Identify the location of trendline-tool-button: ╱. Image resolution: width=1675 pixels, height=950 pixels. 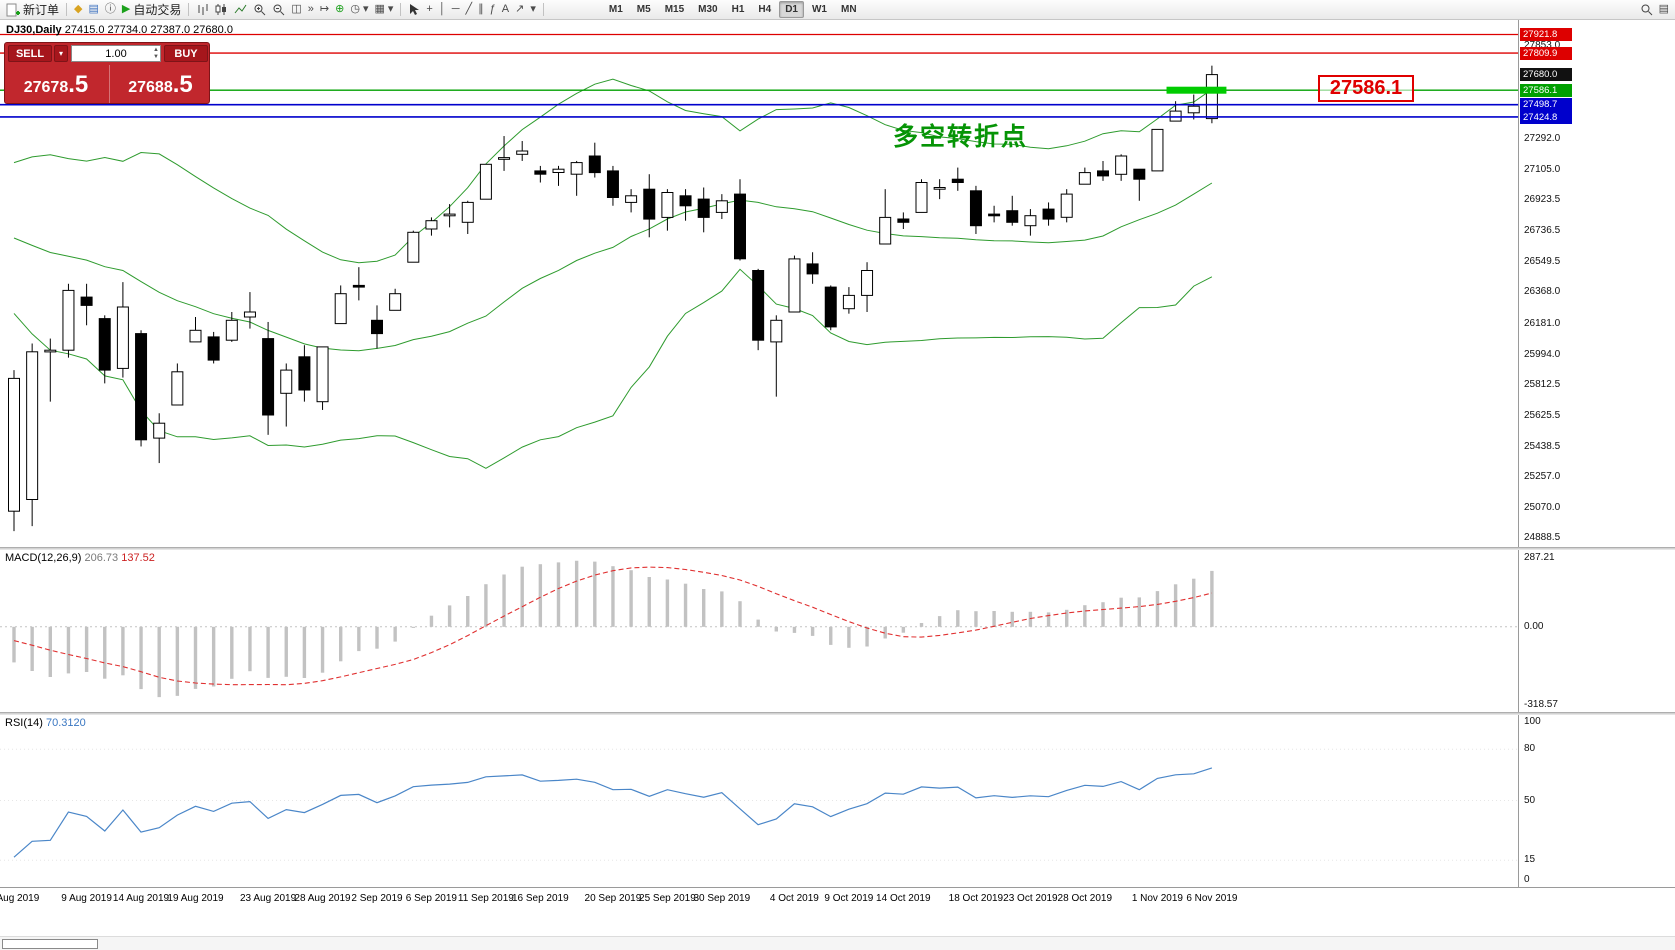
(469, 10).